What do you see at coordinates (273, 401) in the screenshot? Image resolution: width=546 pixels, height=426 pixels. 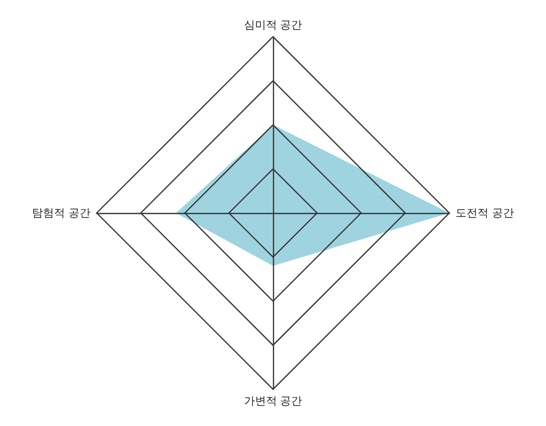 I see `spoke-label: 가변적 공간` at bounding box center [273, 401].